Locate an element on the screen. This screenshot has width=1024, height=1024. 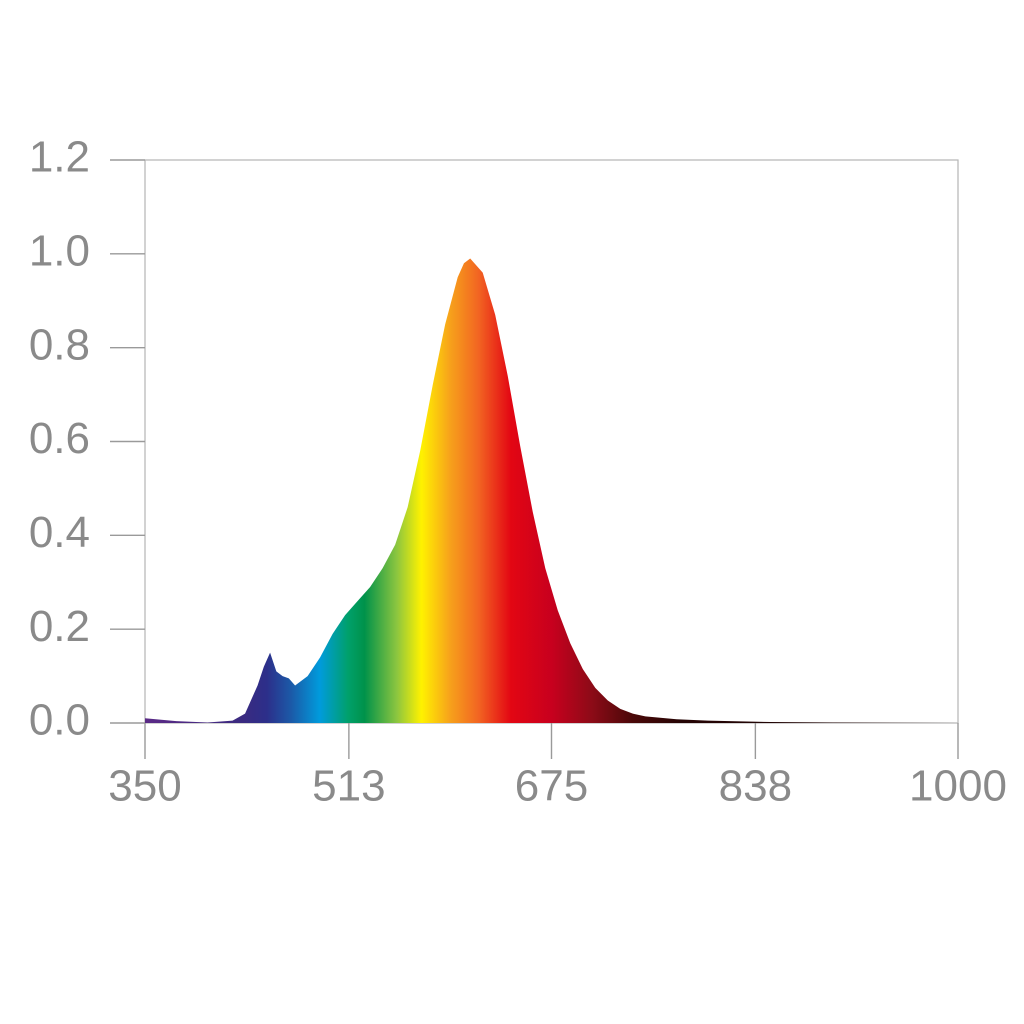
x-tick-label: 675 is located at coordinates (551, 786).